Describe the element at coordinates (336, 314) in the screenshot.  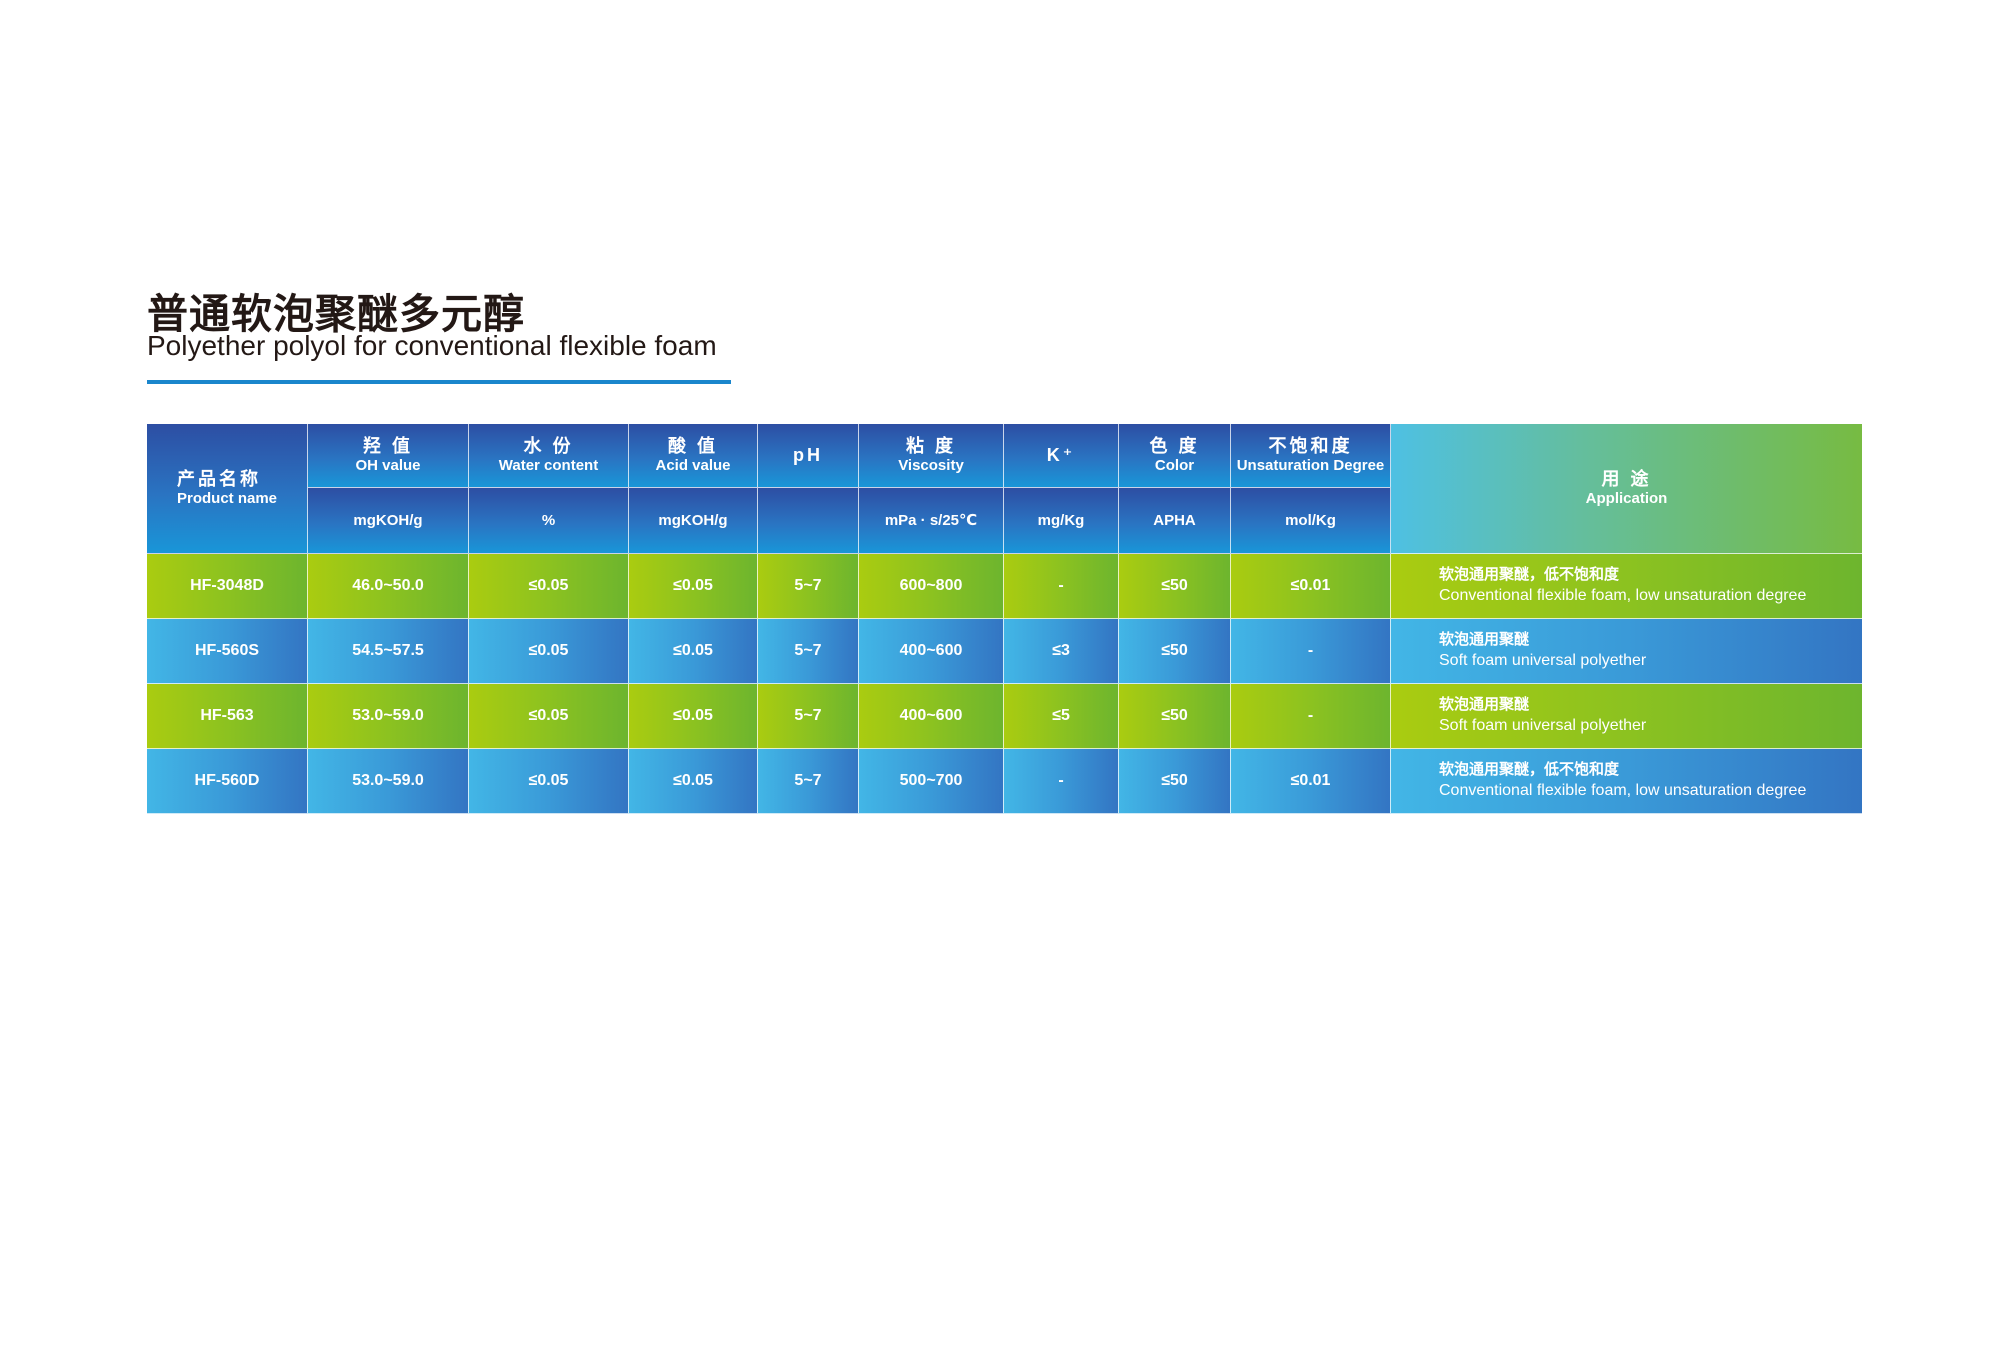
I see `page-title: 普通软泡聚醚多元醇` at that location.